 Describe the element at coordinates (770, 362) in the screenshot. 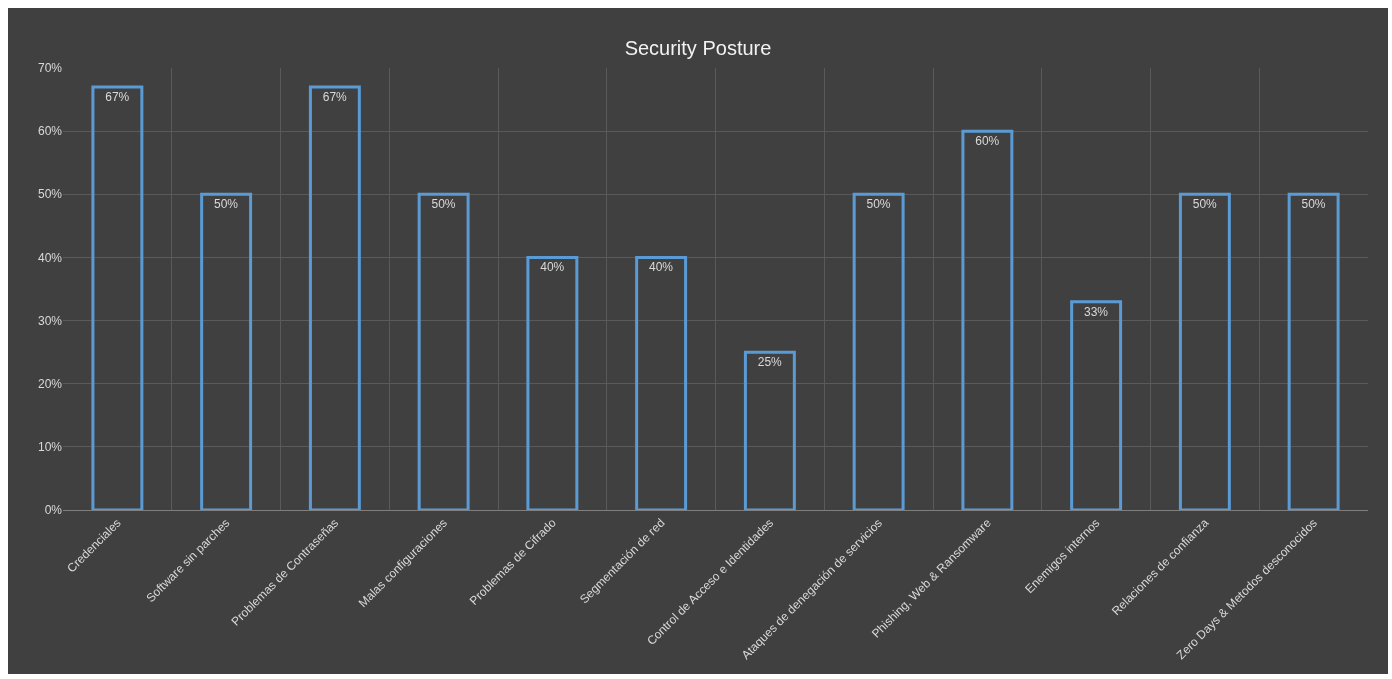

I see `data-label: 25%` at that location.